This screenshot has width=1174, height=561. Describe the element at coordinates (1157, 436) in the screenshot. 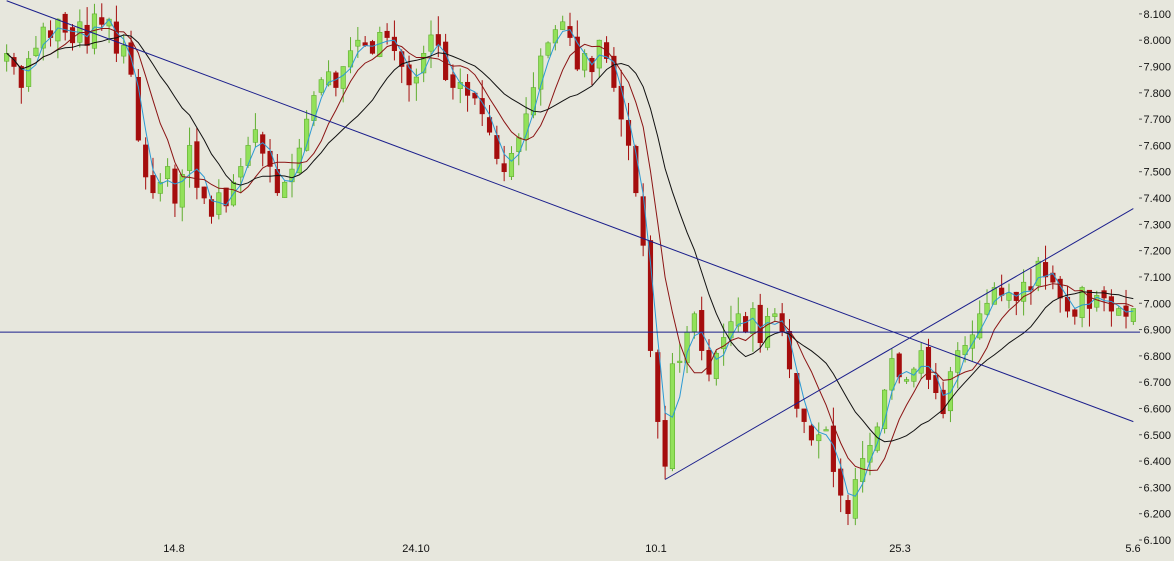

I see `y-tick-label: 6.500` at that location.